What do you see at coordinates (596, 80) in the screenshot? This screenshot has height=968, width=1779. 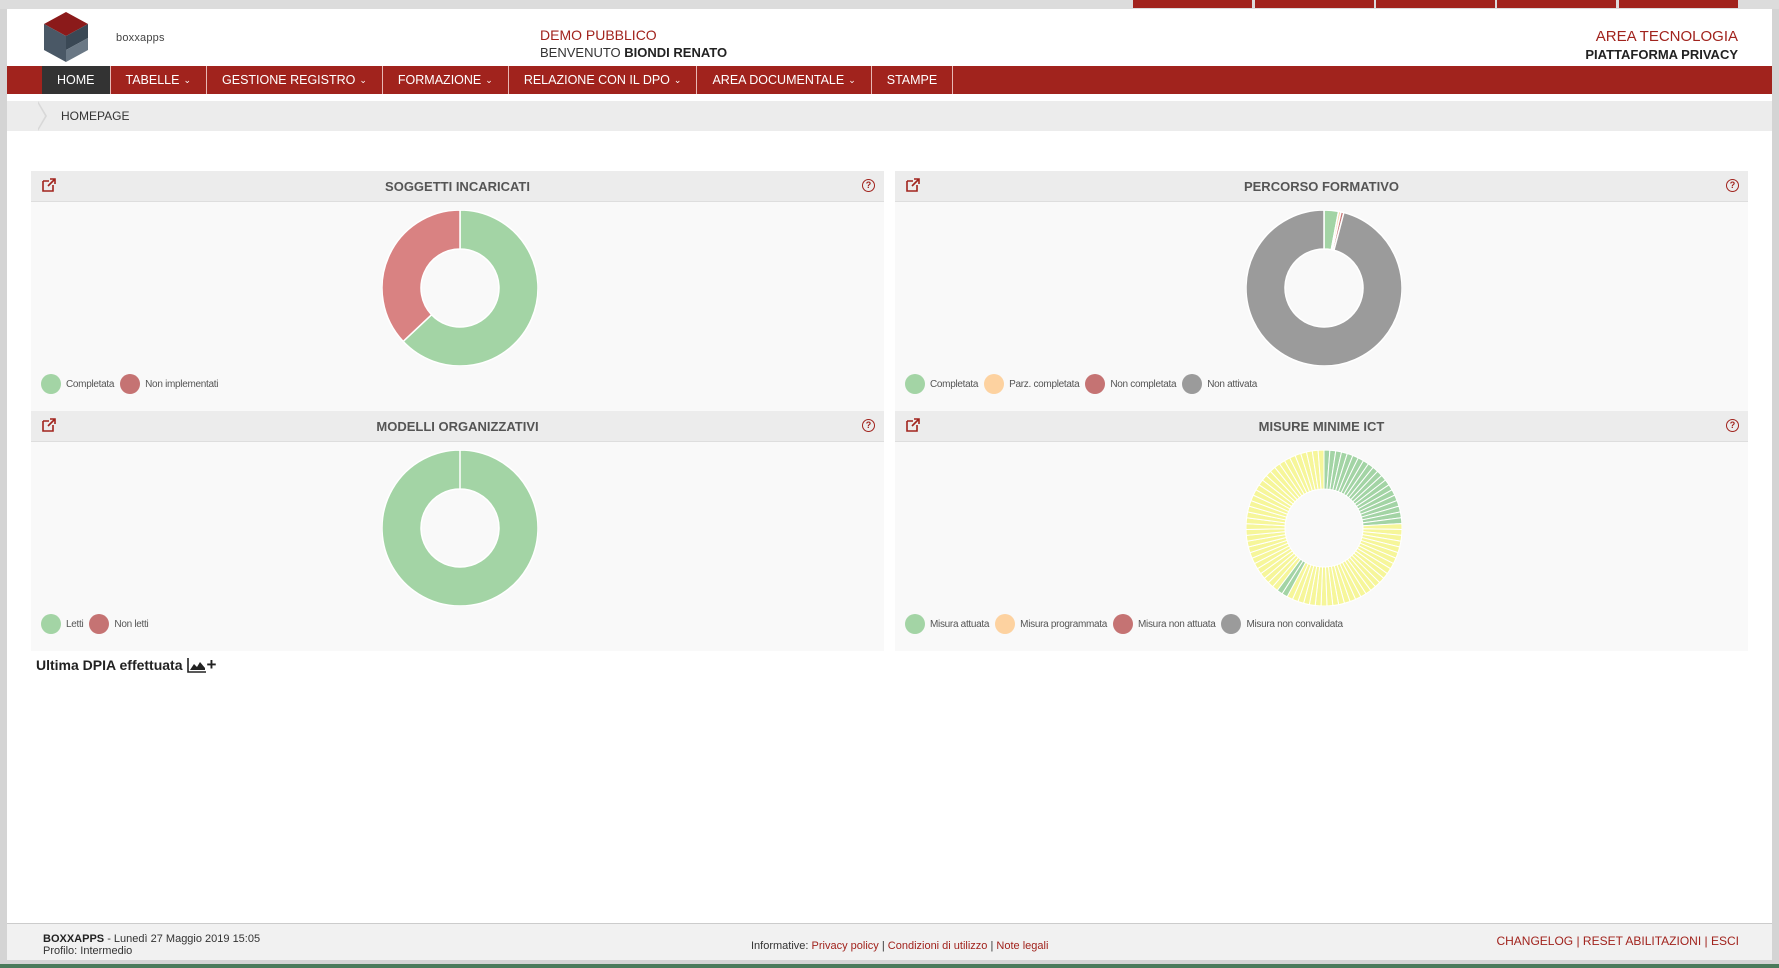 I see `nav-label: RELAZIONE CON IL DPO` at bounding box center [596, 80].